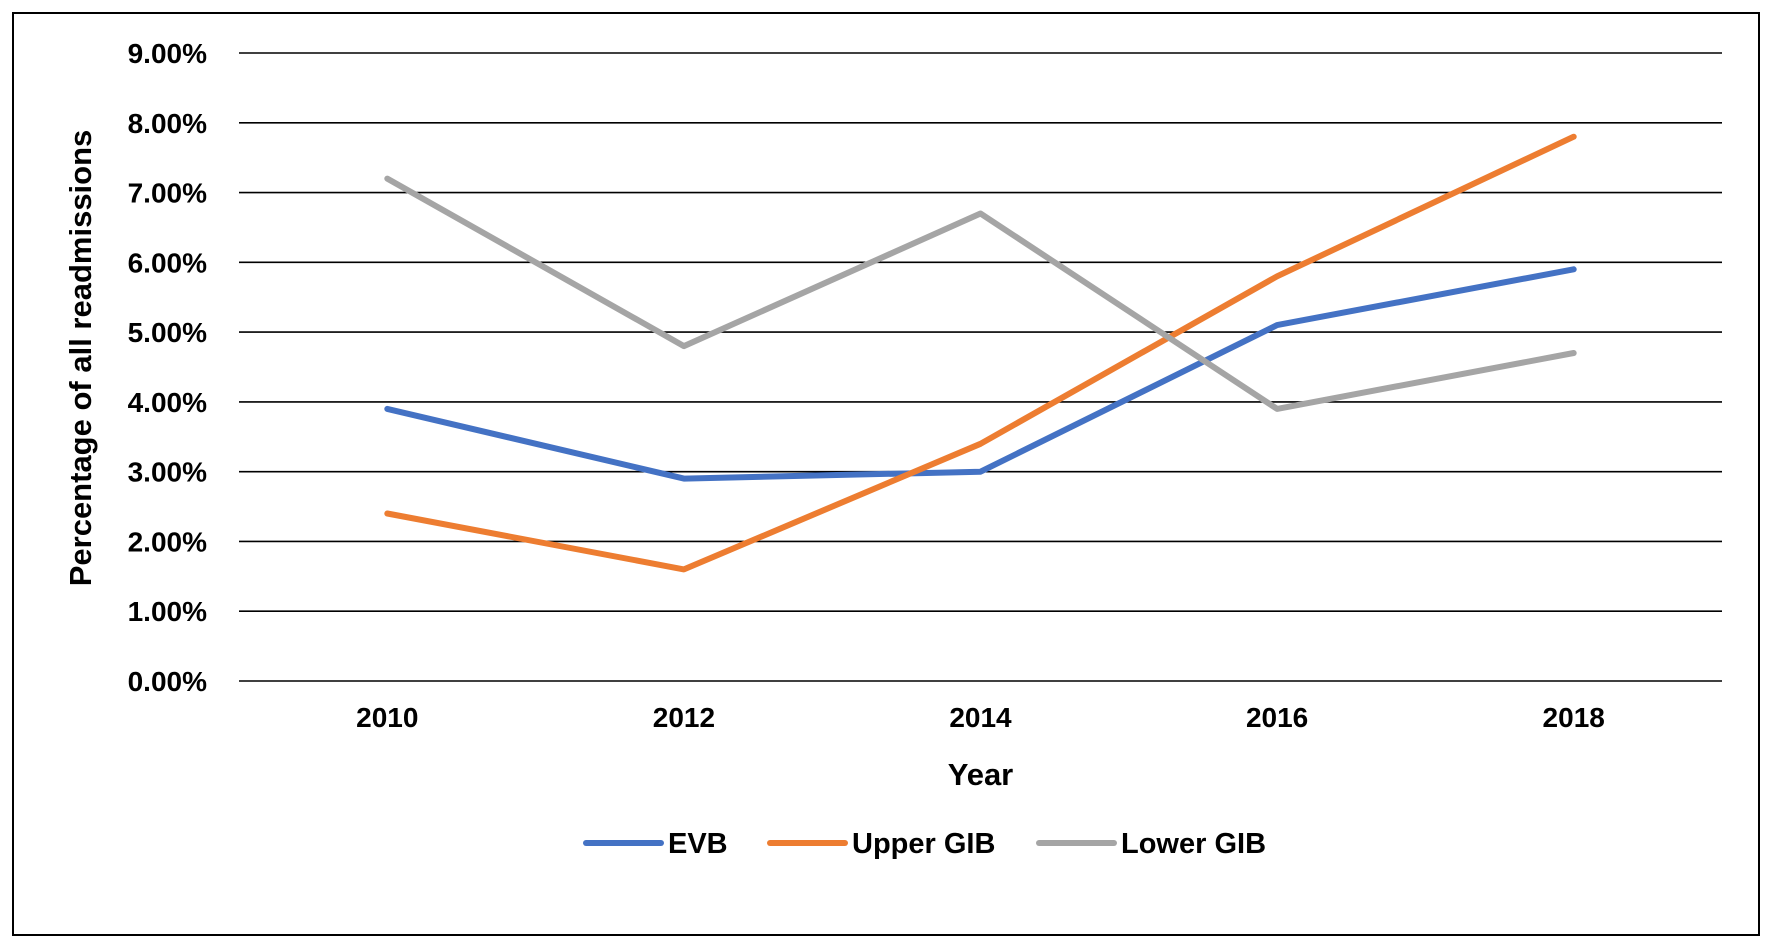 The width and height of the screenshot is (1772, 948). What do you see at coordinates (167, 611) in the screenshot?
I see `y-tick-label: 1.00%` at bounding box center [167, 611].